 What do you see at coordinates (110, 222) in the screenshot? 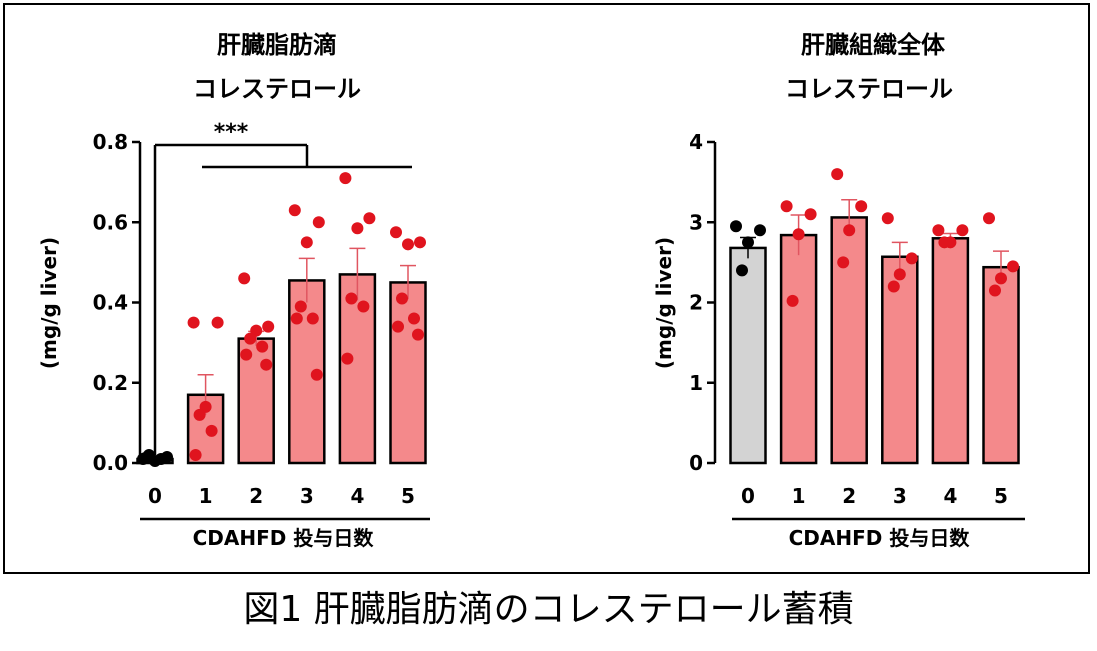
I see `panel1-y-tick-label: 0.6` at bounding box center [110, 222].